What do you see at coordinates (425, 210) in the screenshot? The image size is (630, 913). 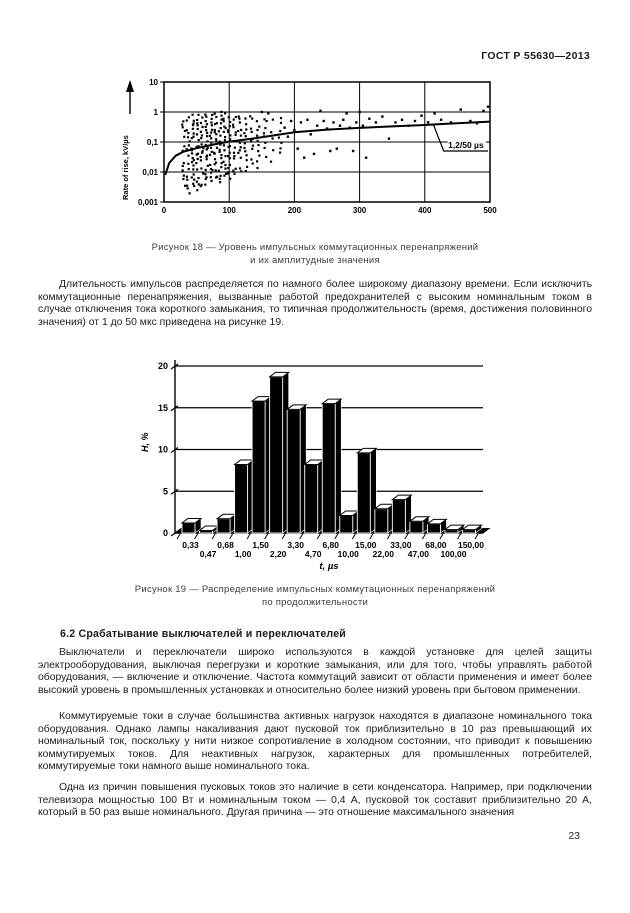 I see `svg-text: 400` at bounding box center [425, 210].